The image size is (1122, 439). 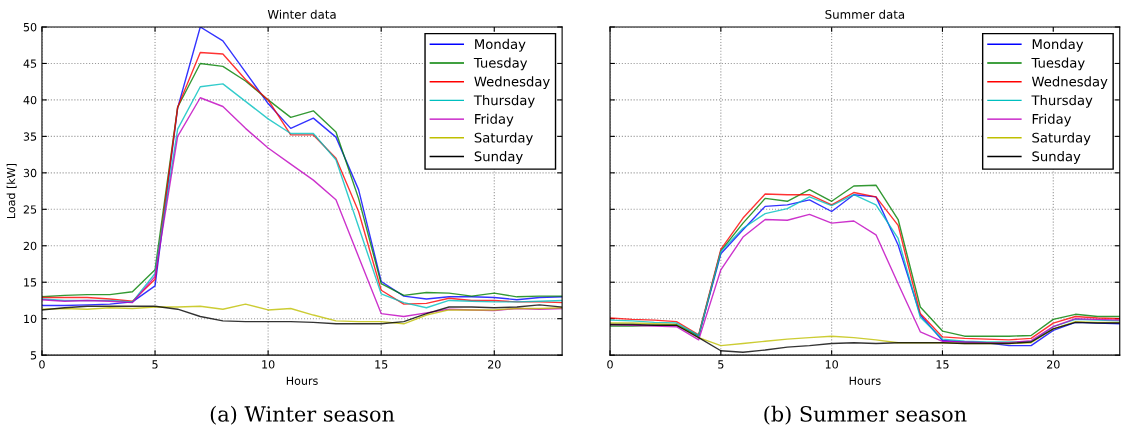 I want to click on y-tick-label: 30, so click(x=30, y=173).